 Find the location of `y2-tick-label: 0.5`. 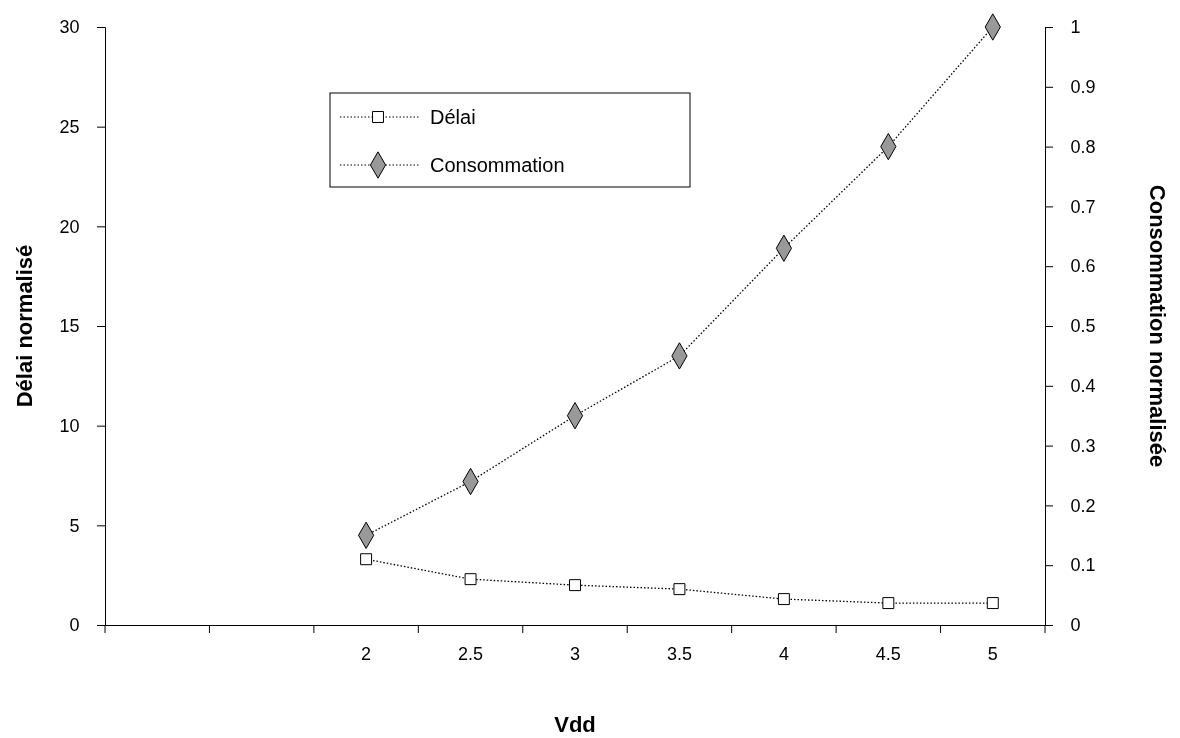

y2-tick-label: 0.5 is located at coordinates (1083, 326).